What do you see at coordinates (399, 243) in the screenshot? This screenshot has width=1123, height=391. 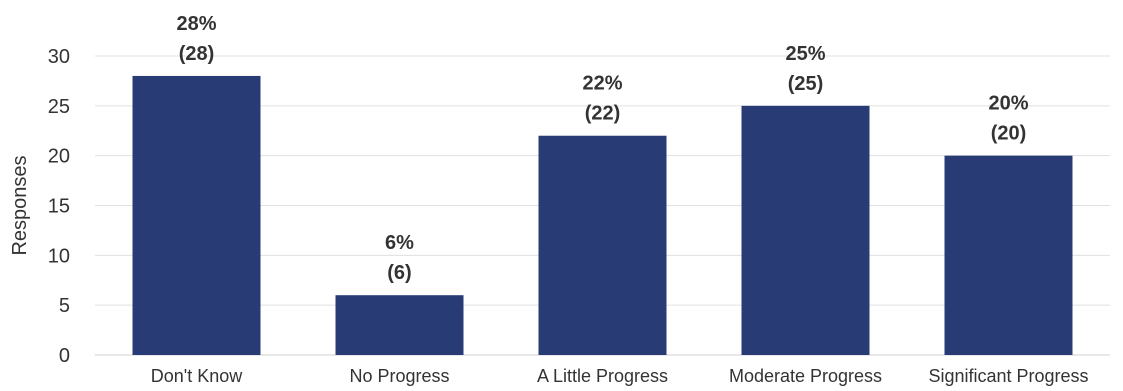 I see `bar-percent-label: 6%` at bounding box center [399, 243].